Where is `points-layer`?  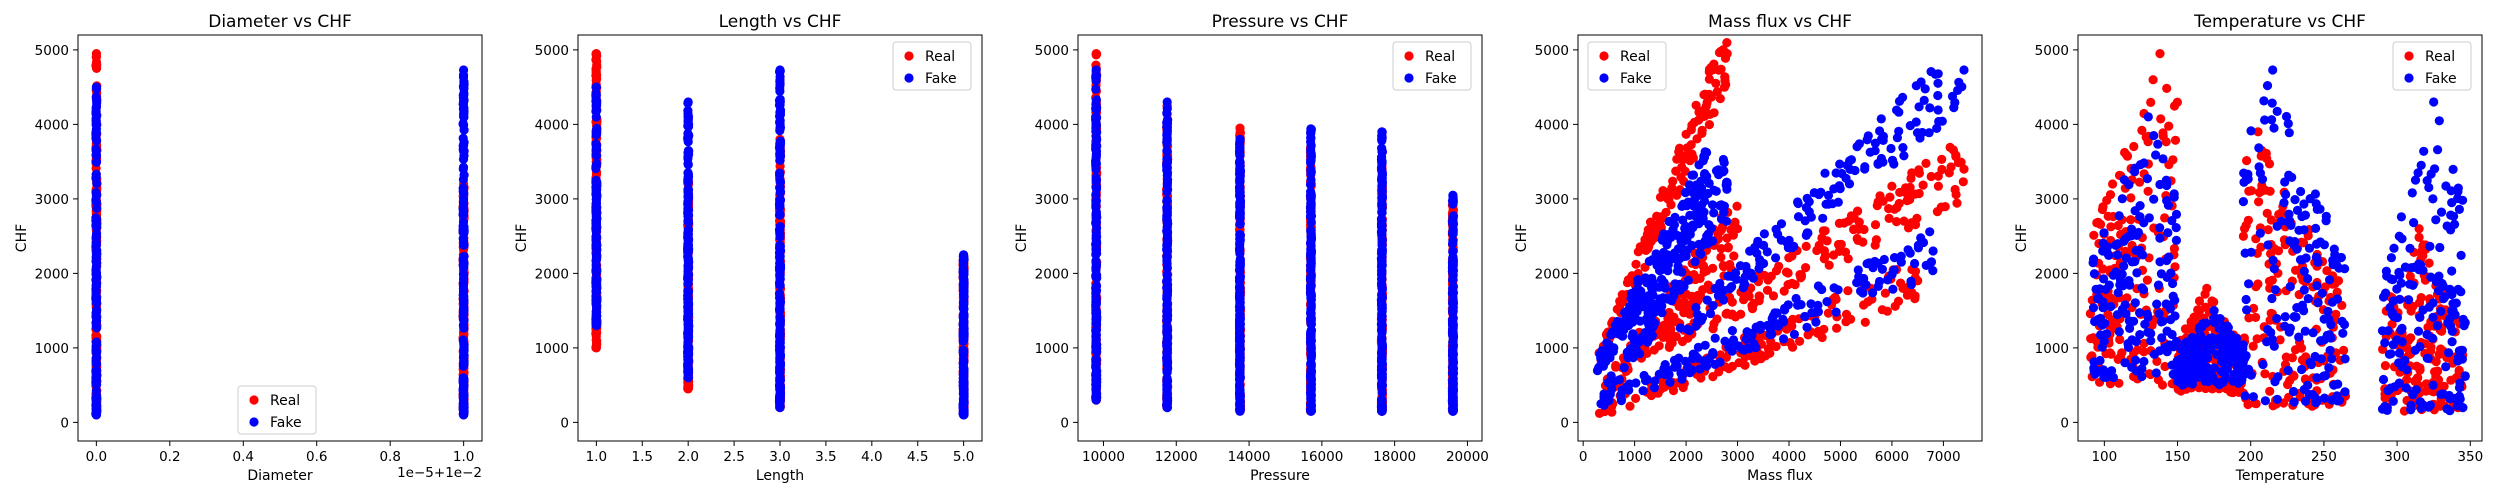 points-layer is located at coordinates (1274, 232).